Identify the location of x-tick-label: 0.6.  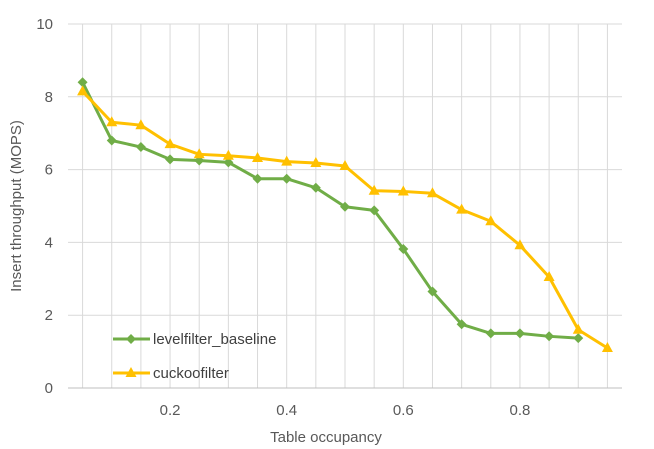
(403, 410).